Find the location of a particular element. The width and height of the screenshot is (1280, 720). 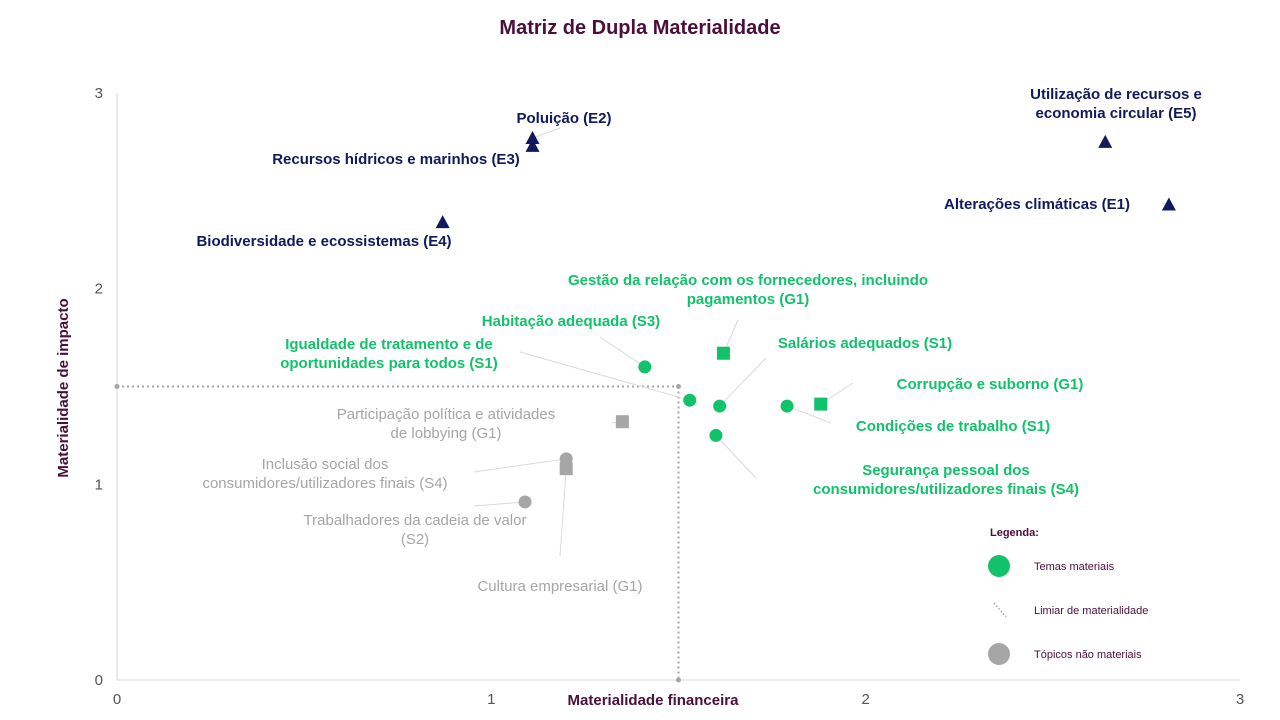

data-point-label: Salários adequados (S1) is located at coordinates (865, 343).